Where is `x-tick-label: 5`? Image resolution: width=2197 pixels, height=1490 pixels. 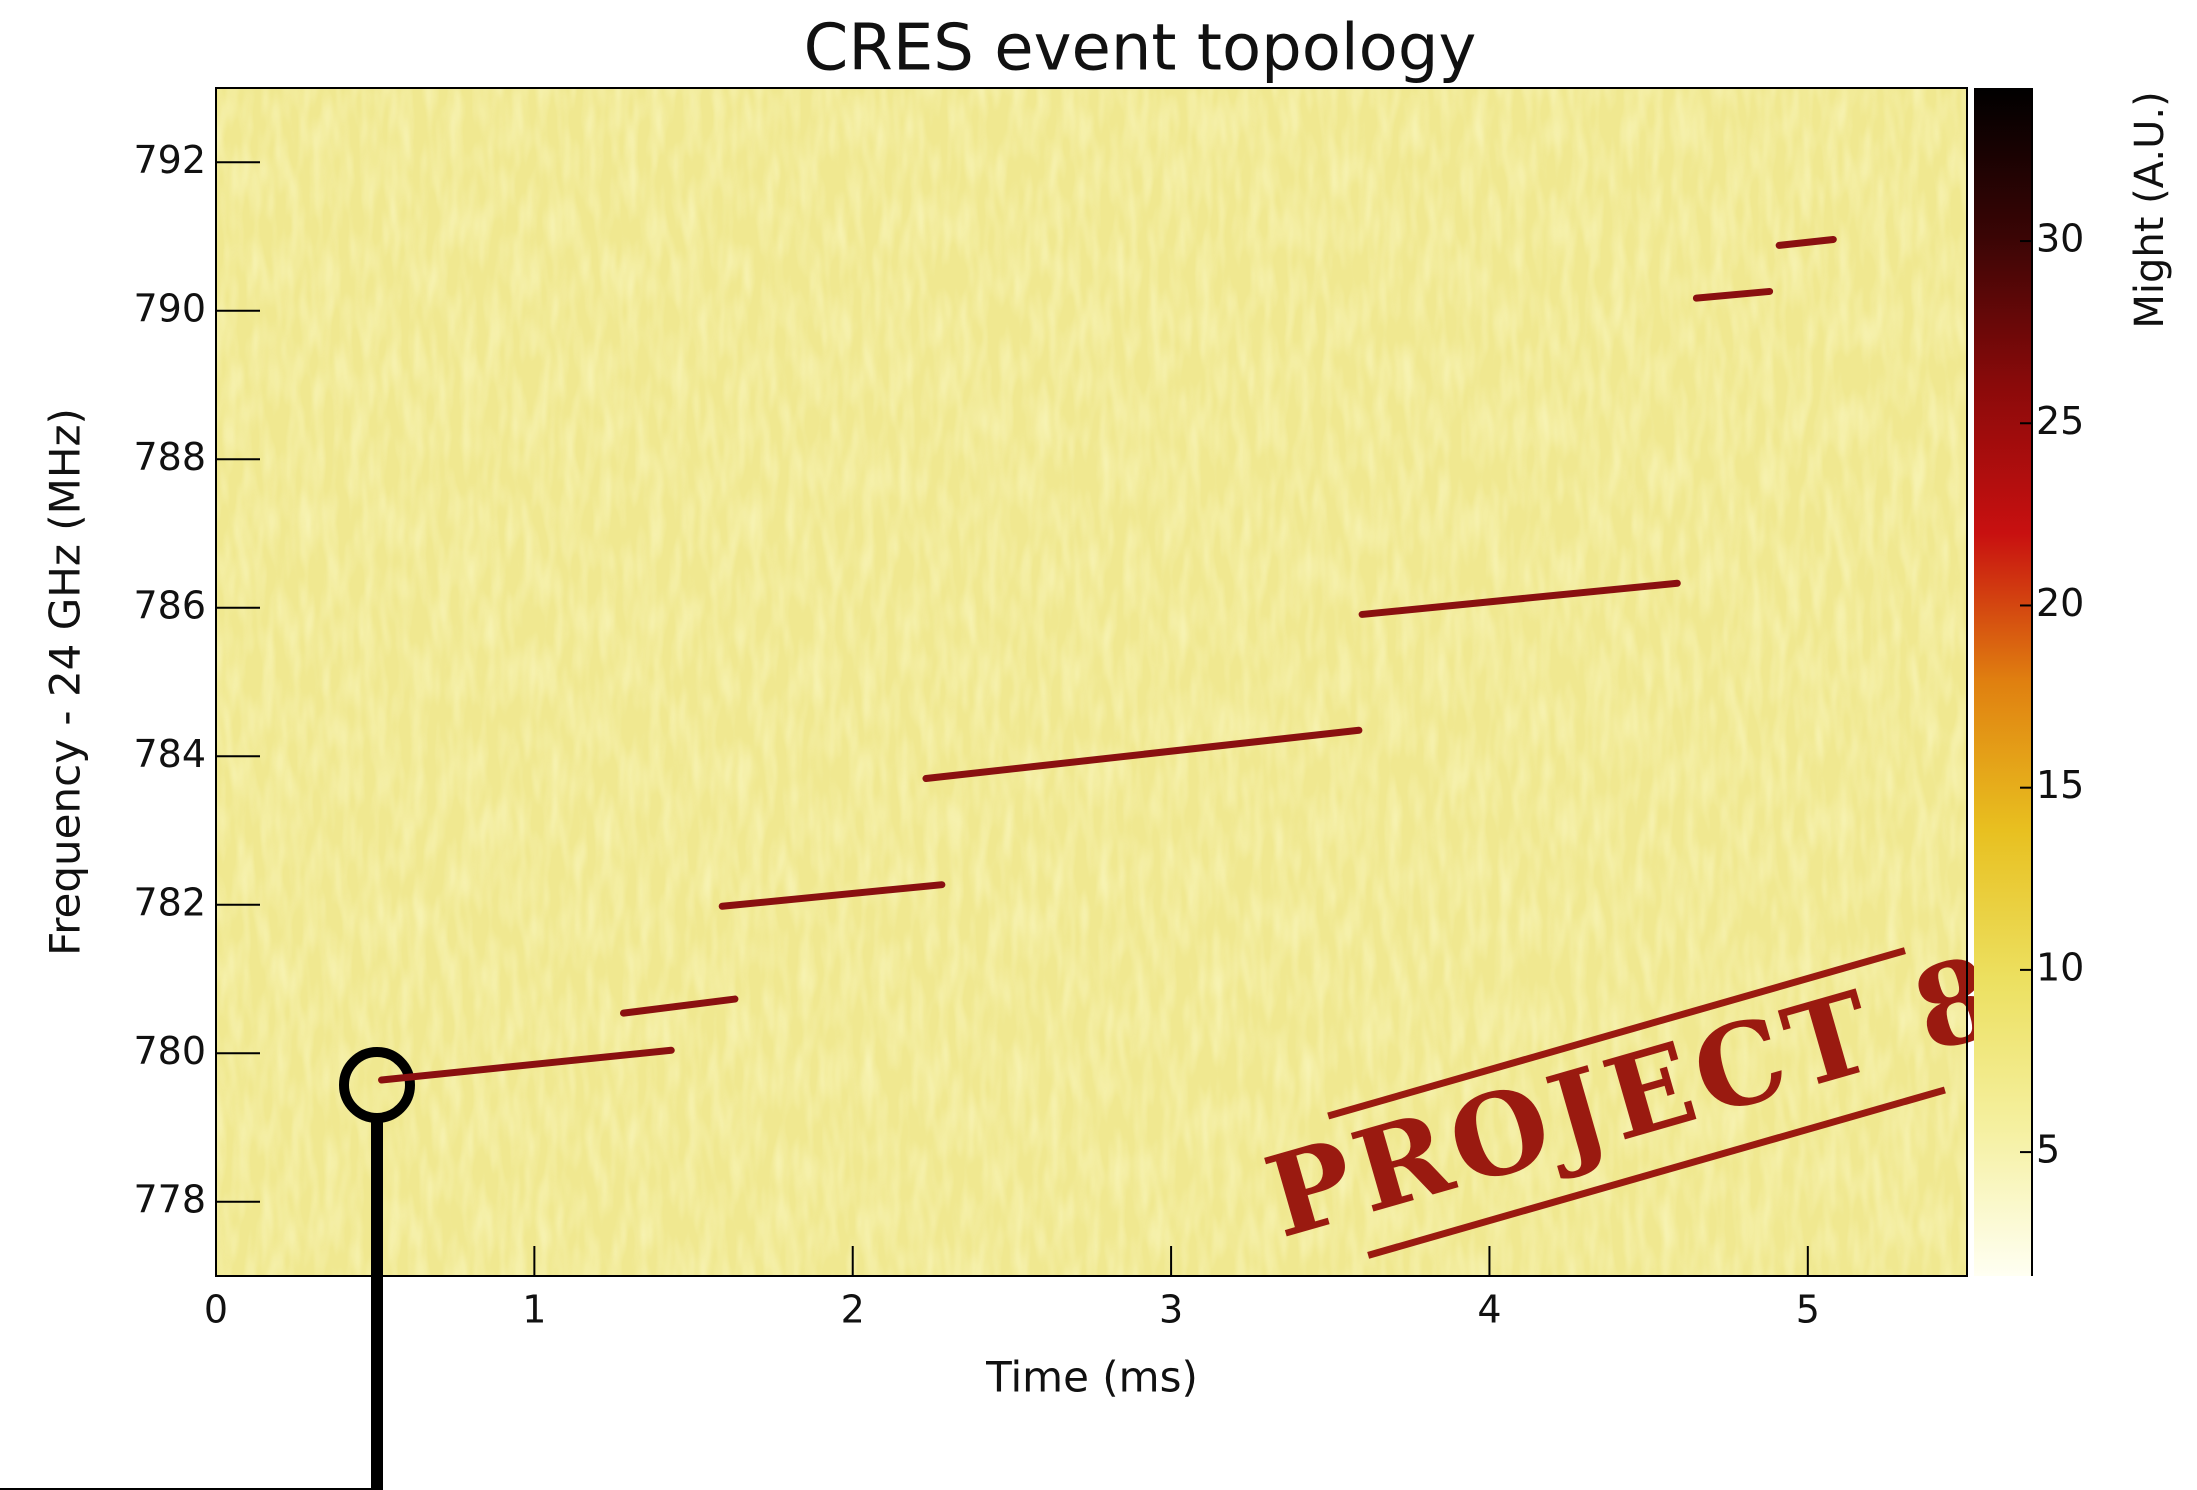 x-tick-label: 5 is located at coordinates (1808, 1310).